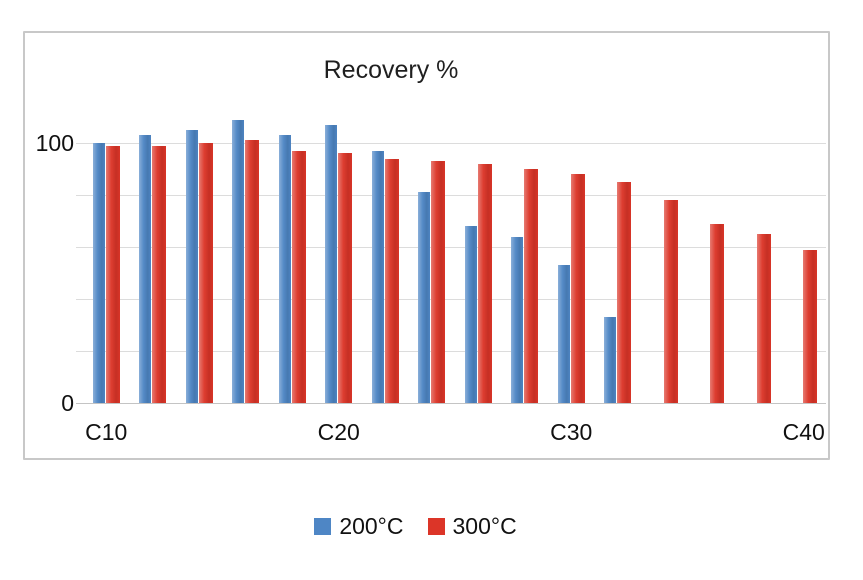  I want to click on legend-item-200c: 200°C, so click(359, 526).